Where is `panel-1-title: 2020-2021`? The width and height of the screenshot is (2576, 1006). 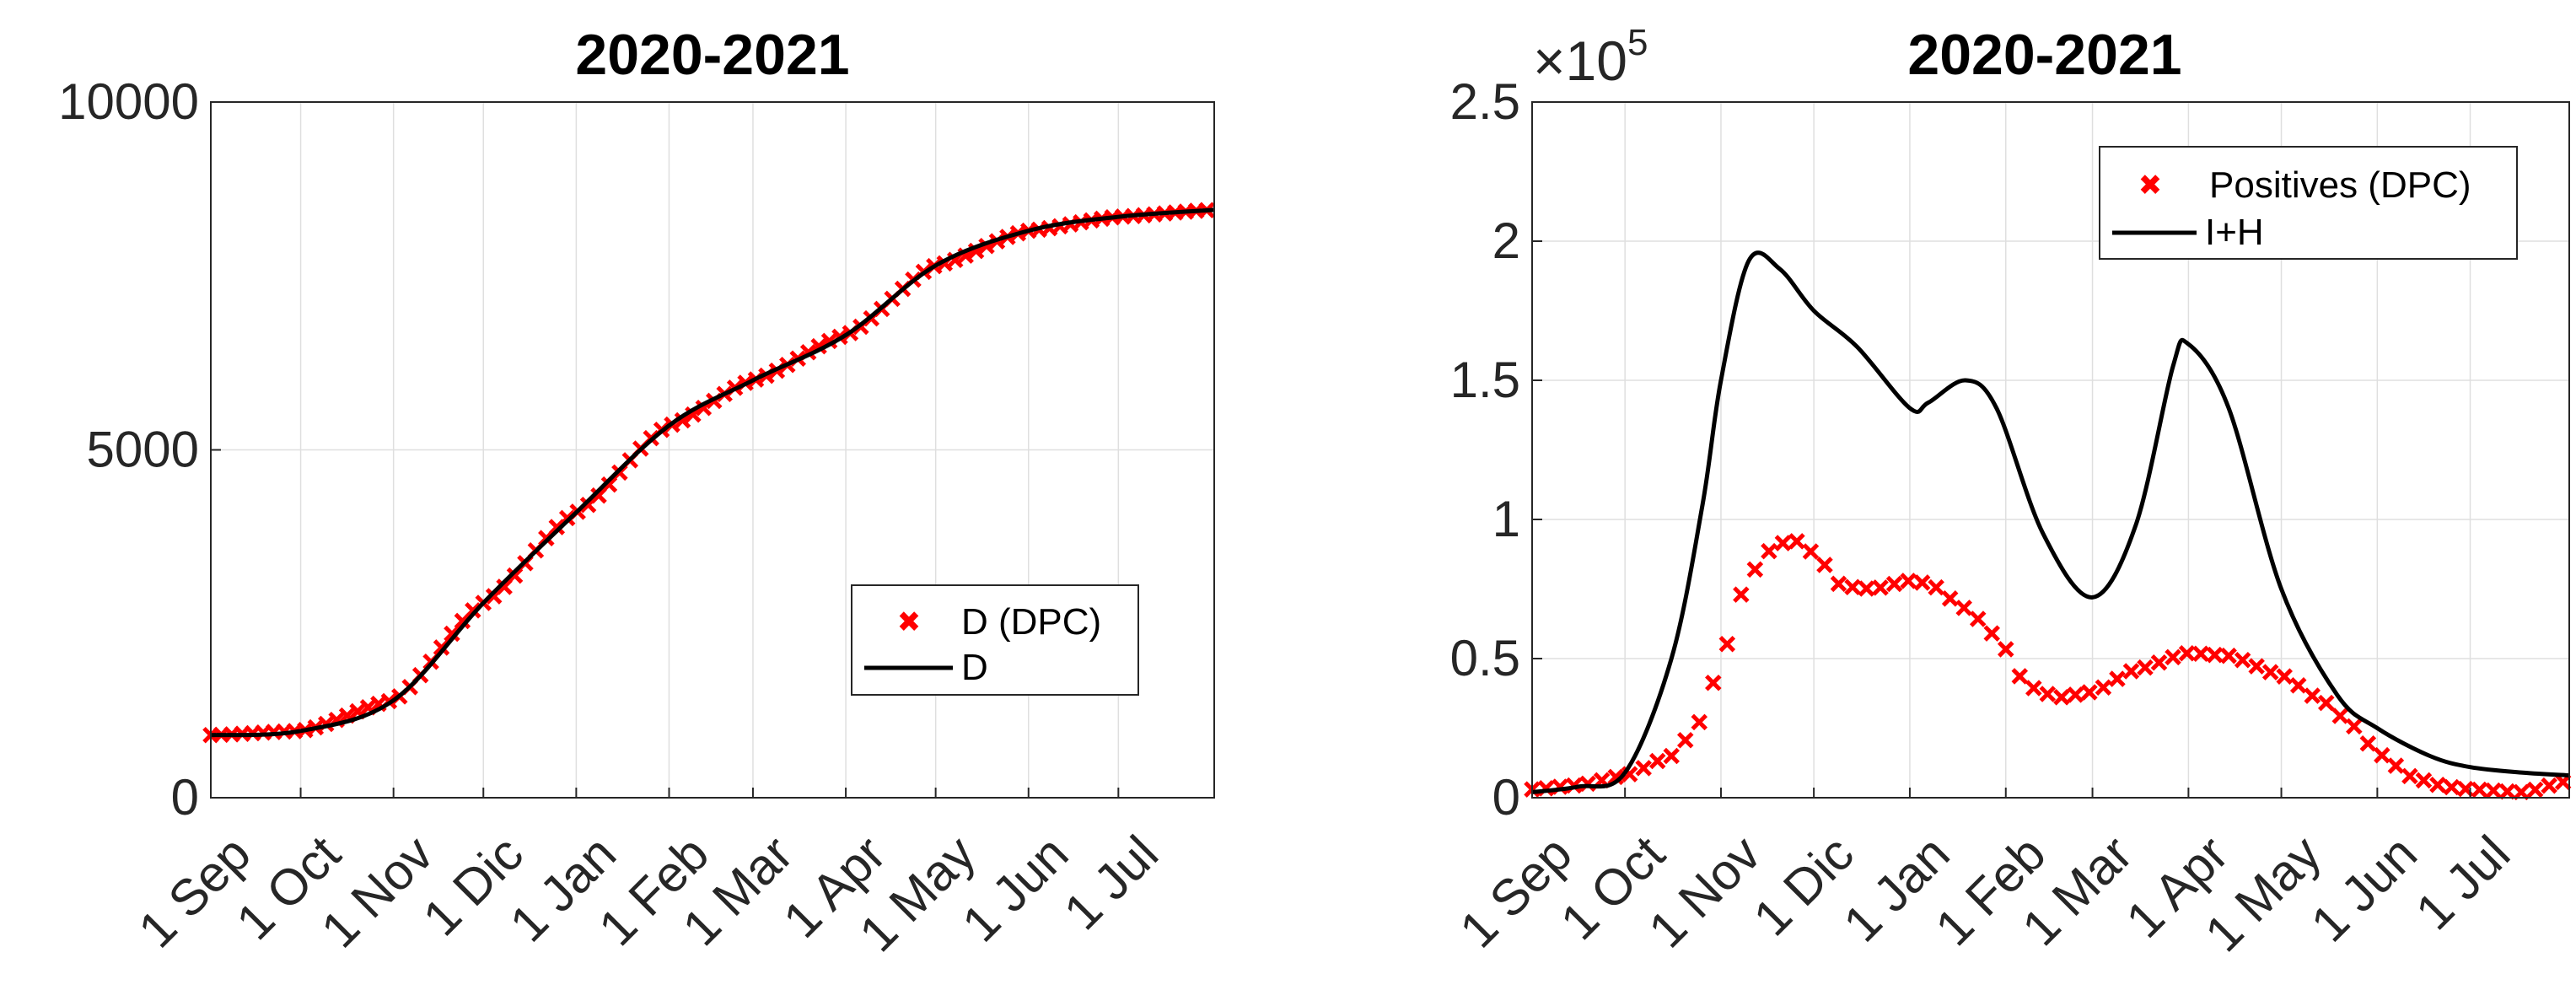 panel-1-title: 2020-2021 is located at coordinates (712, 55).